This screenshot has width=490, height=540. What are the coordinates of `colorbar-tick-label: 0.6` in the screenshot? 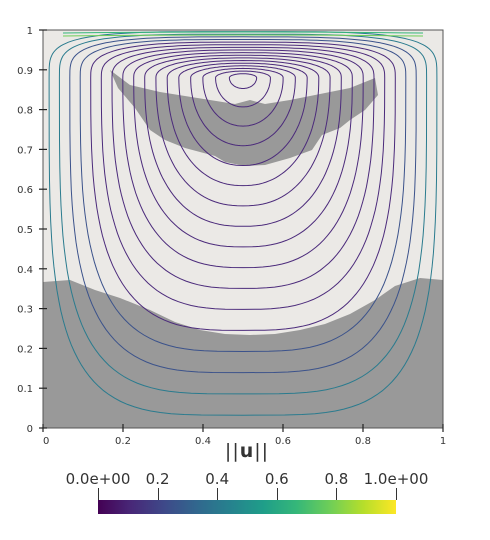 It's located at (276, 479).